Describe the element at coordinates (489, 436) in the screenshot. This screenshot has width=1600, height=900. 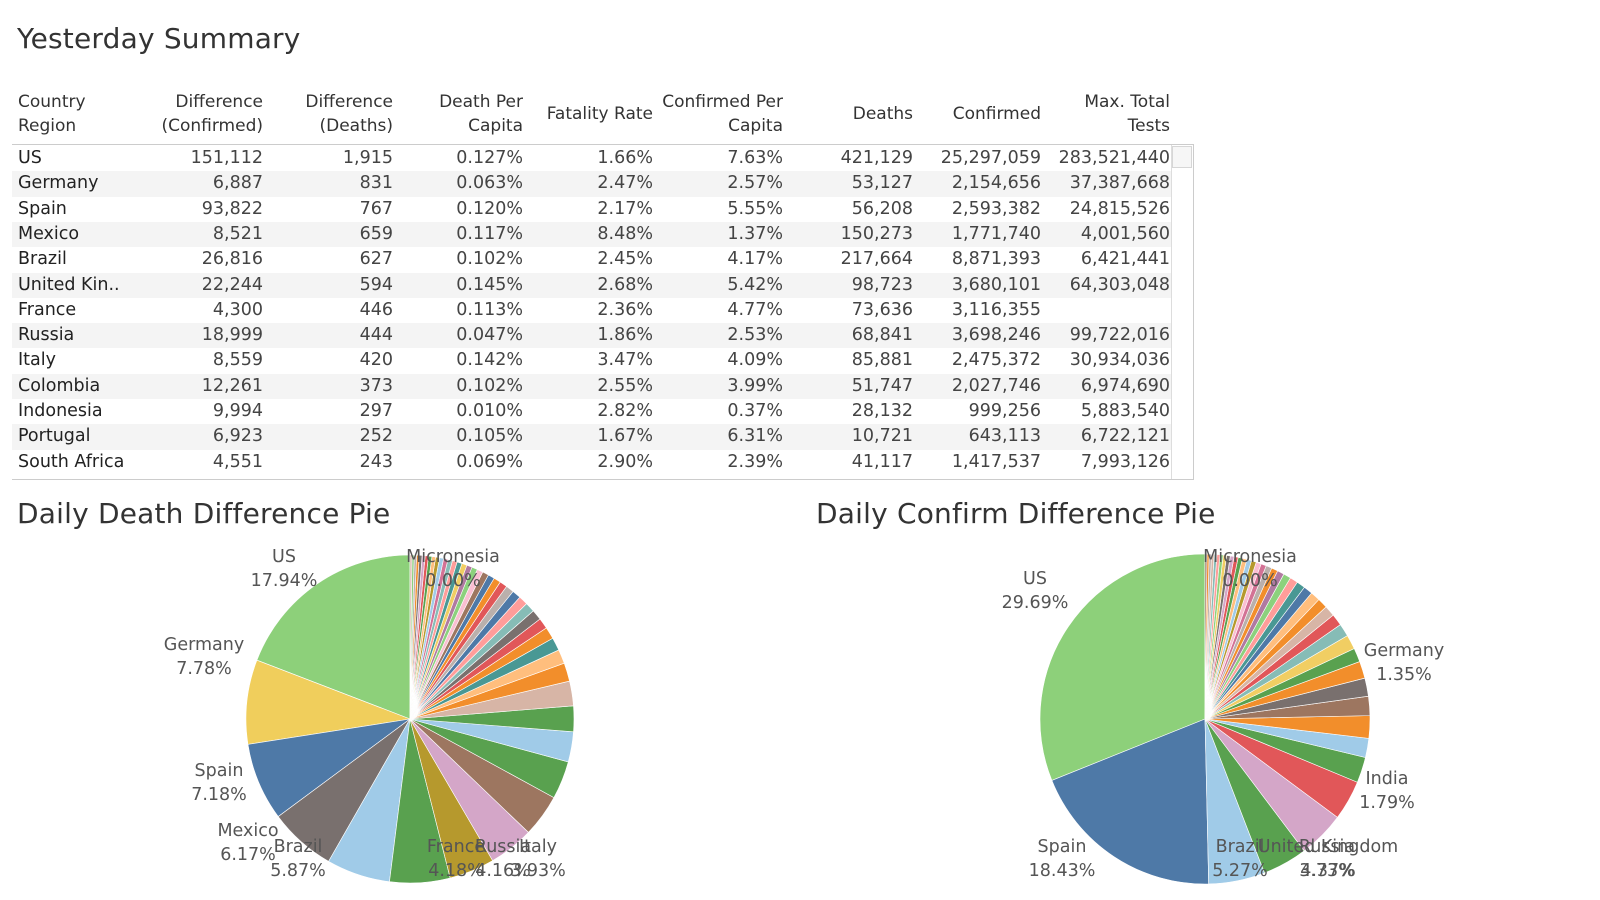
I see `value-cell: 0.105%` at that location.